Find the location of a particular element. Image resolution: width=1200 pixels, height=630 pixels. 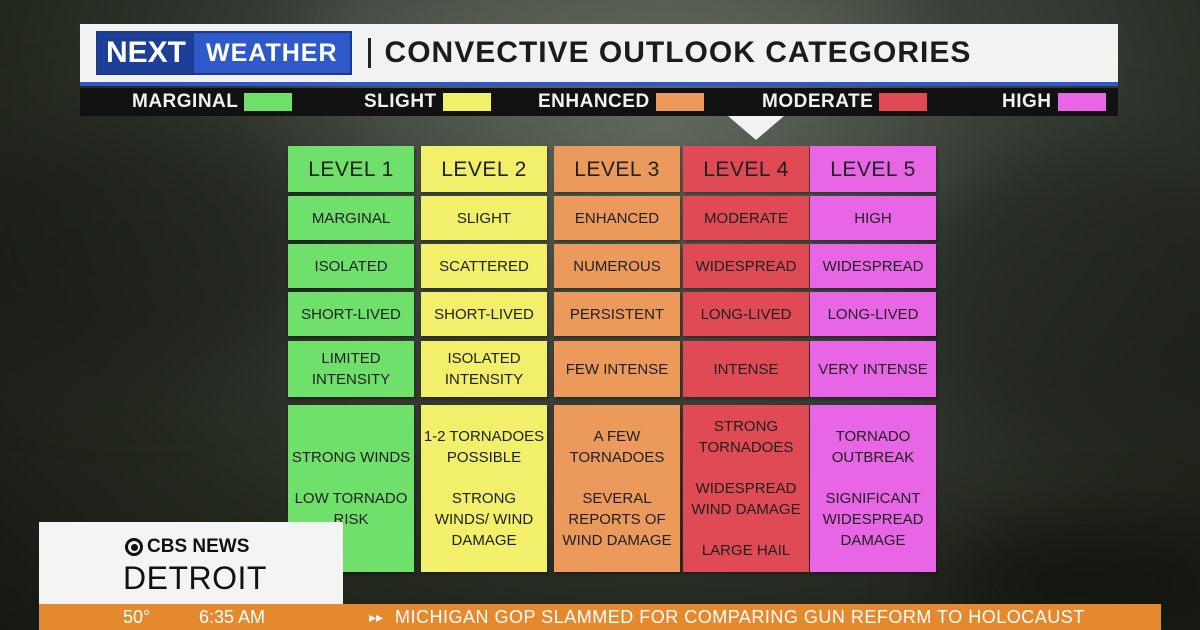

intensity-cell: ISOLATED INTENSITY is located at coordinates (484, 369).